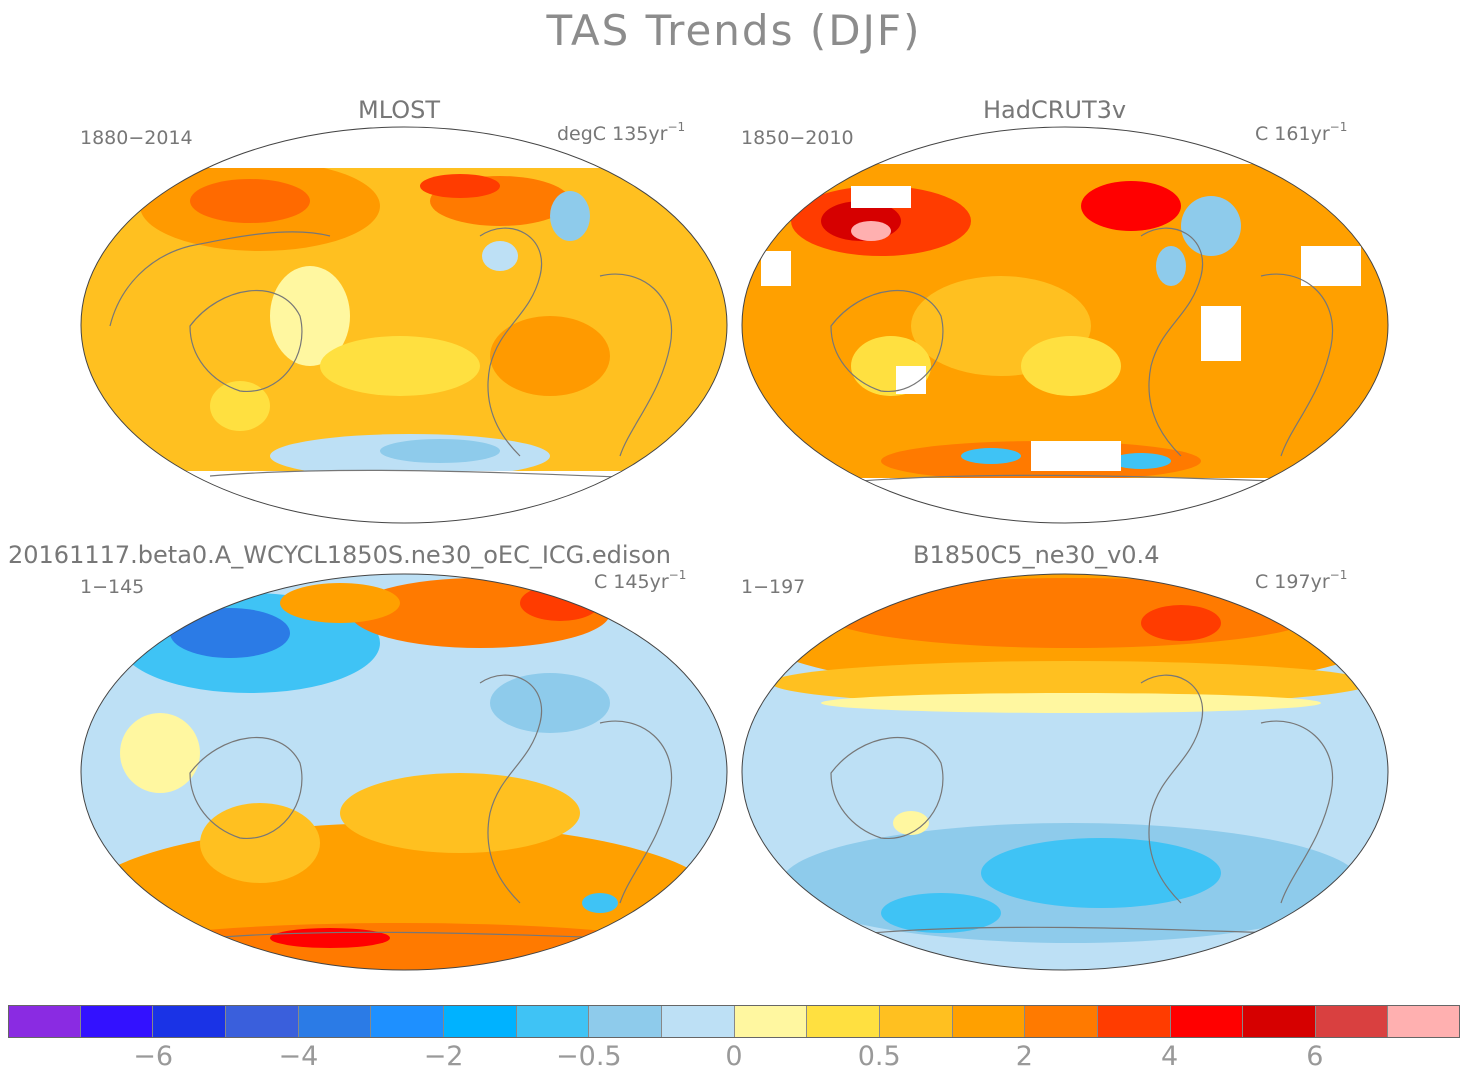  I want to click on colorbar-tick-label: 4, so click(1170, 1056).